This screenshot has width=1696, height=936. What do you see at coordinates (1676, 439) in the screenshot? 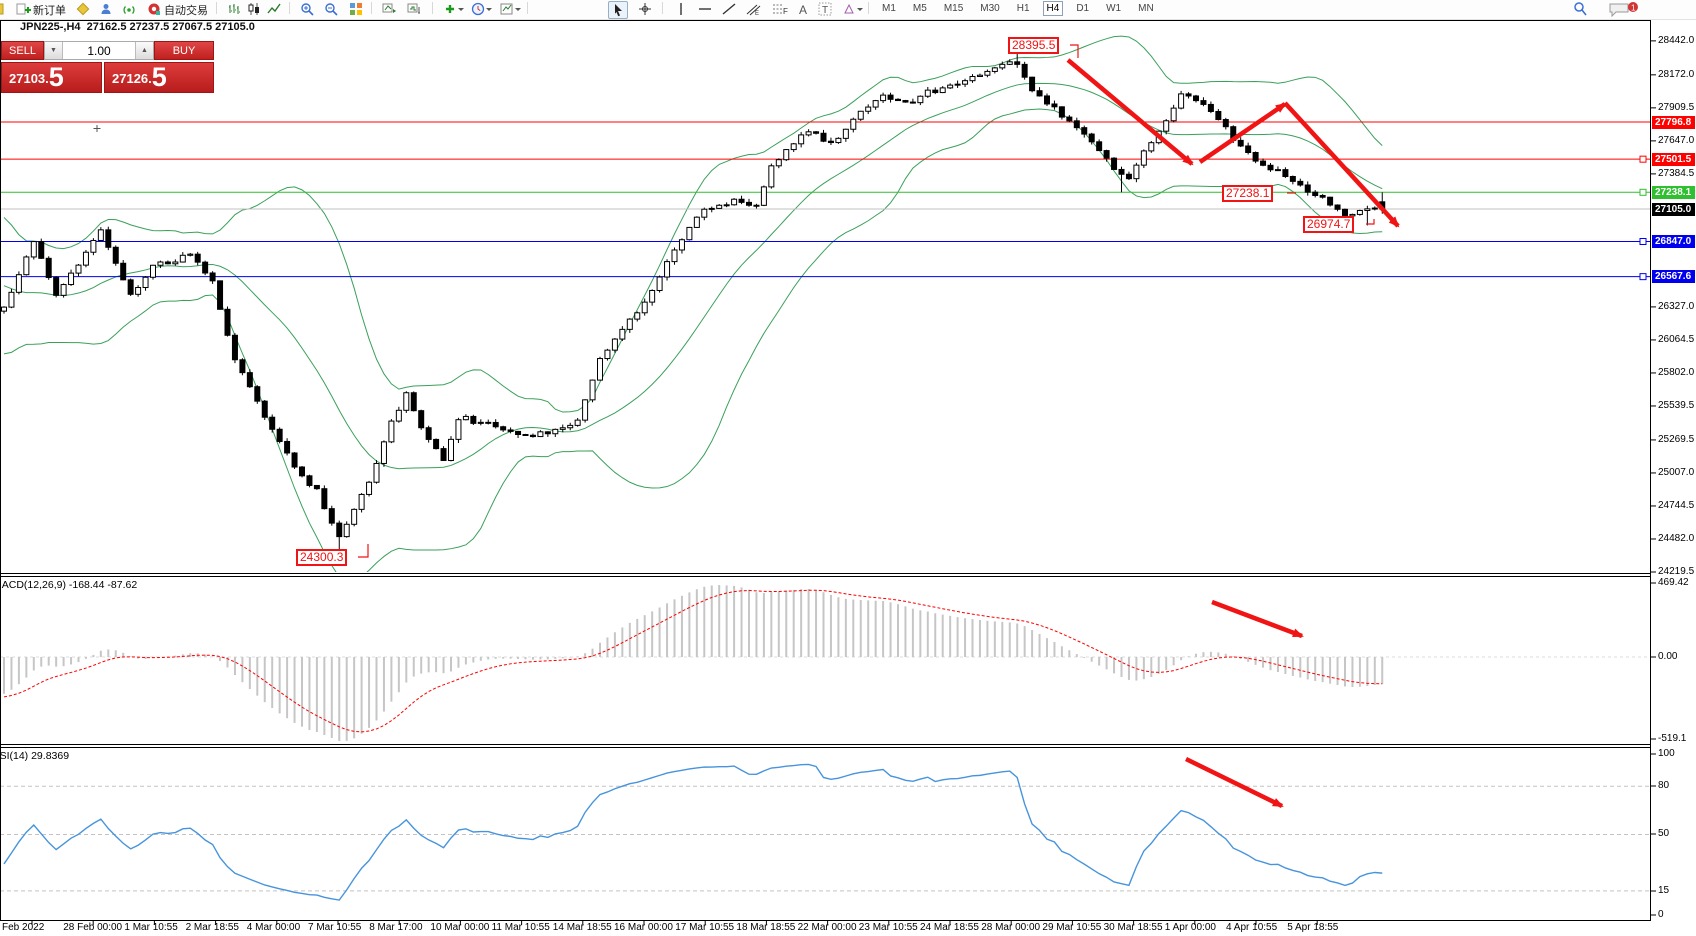
I see `price-axis-label: 25269.5` at bounding box center [1676, 439].